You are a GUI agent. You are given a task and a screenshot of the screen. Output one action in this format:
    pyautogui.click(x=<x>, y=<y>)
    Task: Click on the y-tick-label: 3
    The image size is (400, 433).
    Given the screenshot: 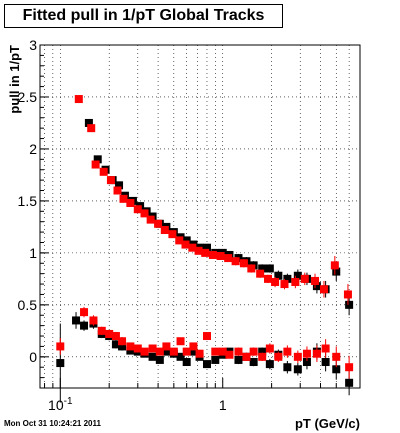 What is the action you would take?
    pyautogui.click(x=33, y=45)
    